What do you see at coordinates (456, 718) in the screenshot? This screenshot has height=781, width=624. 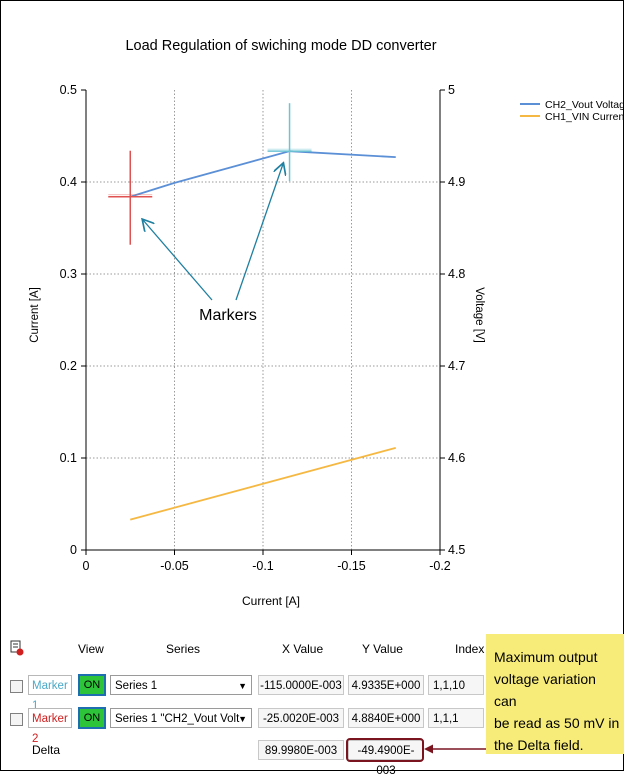 I see `marker-2-index: 1,1,1` at bounding box center [456, 718].